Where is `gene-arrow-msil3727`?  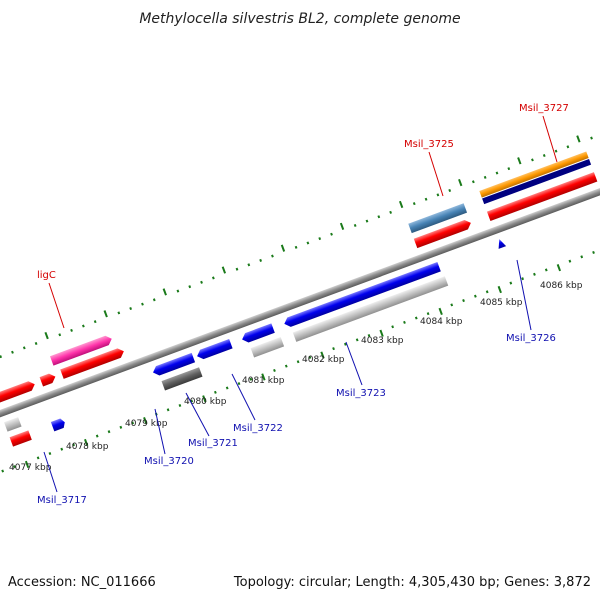 gene-arrow-msil3727 is located at coordinates (542, 197).